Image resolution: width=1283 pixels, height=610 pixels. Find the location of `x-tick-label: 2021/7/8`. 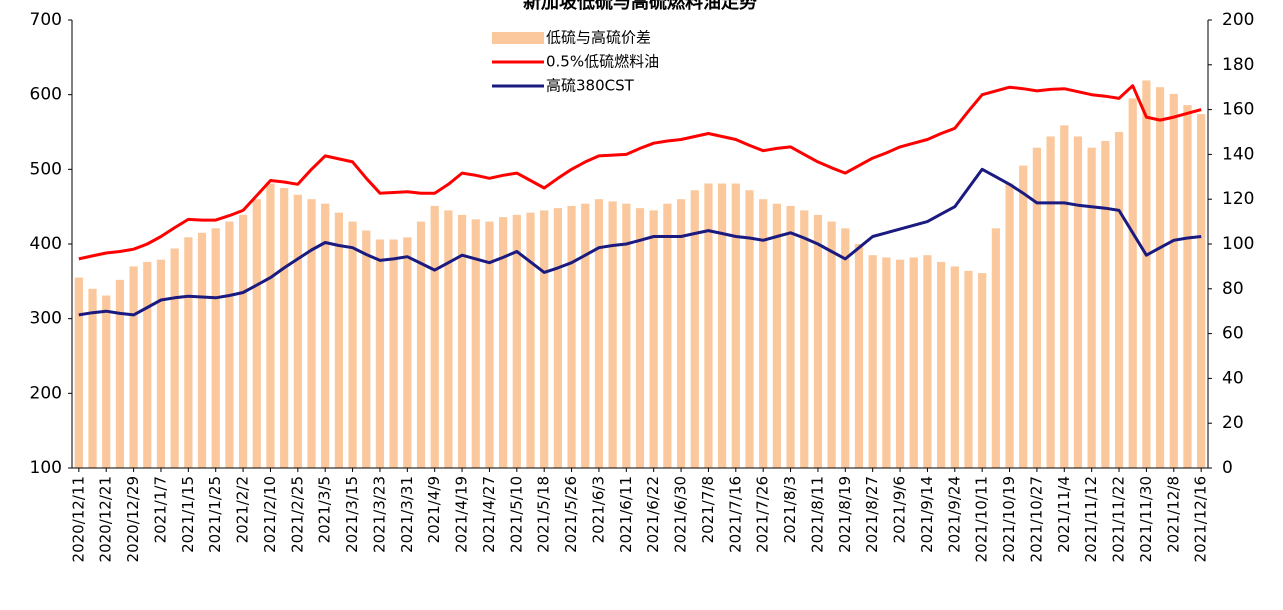

x-tick-label: 2021/7/8 is located at coordinates (708, 509).